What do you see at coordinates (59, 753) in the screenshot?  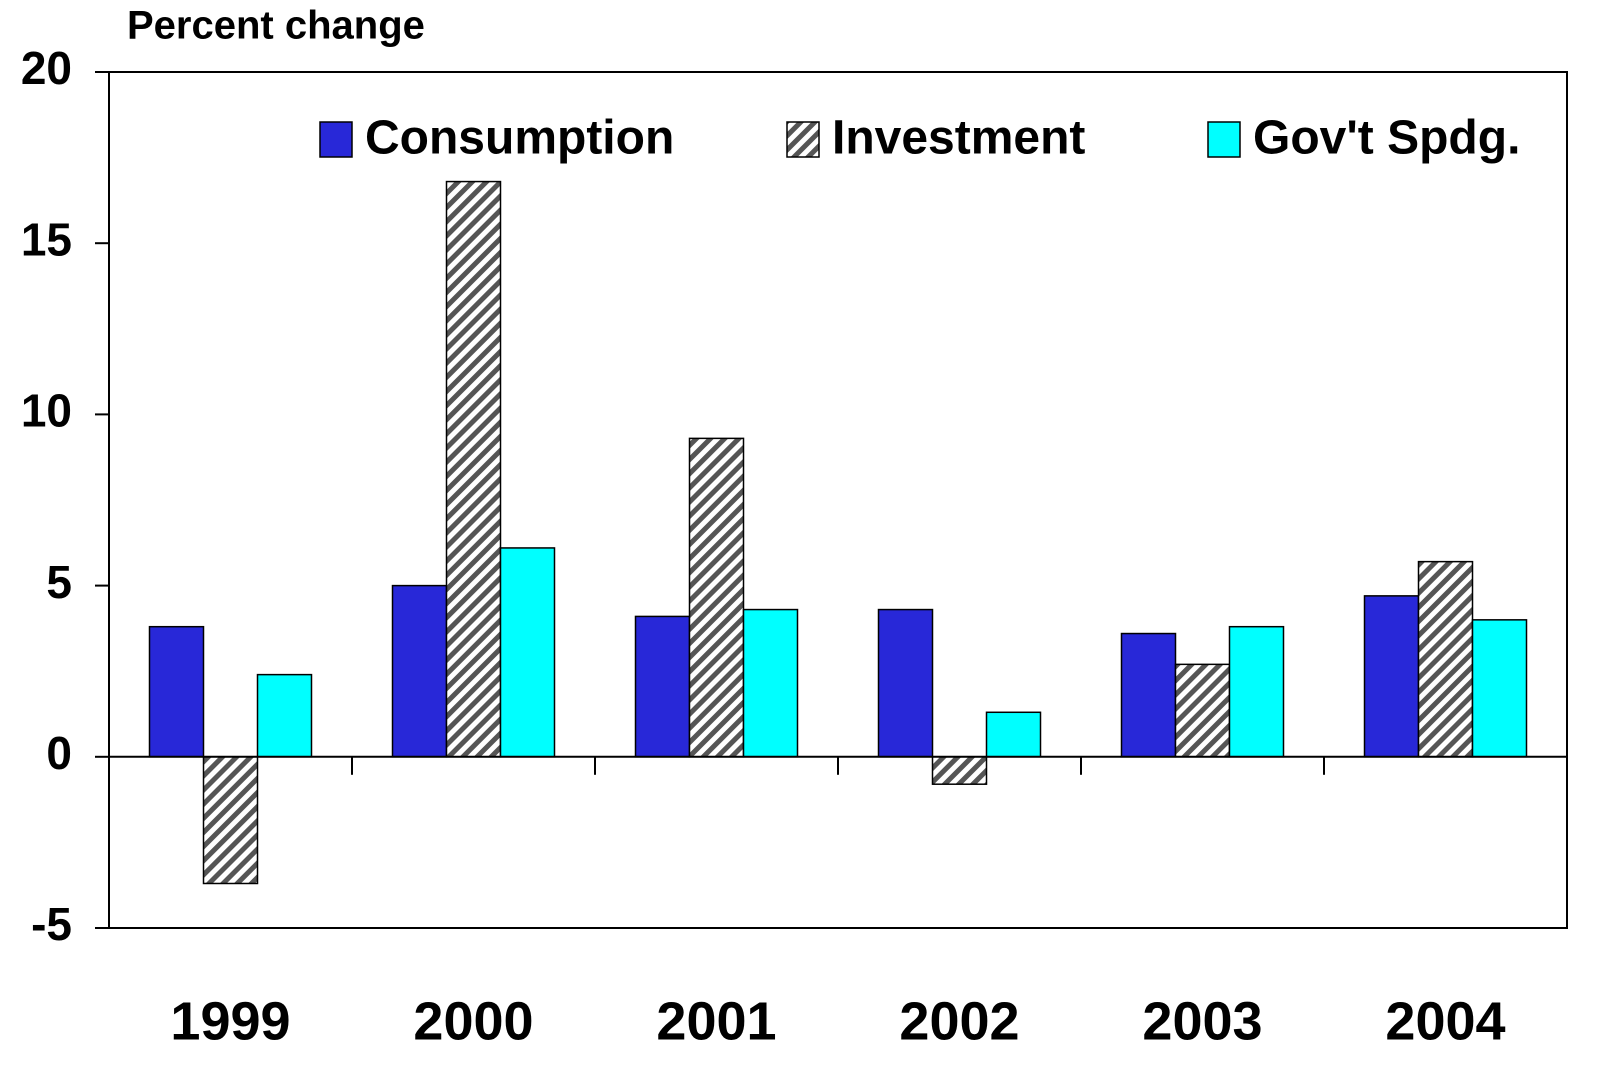 I see `y-tick-label: 0` at bounding box center [59, 753].